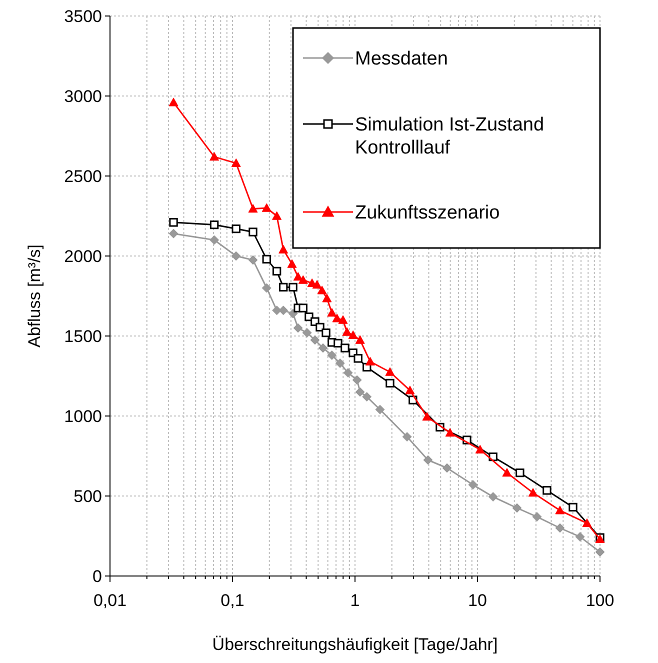  I want to click on legend-label: Messdaten, so click(401, 59).